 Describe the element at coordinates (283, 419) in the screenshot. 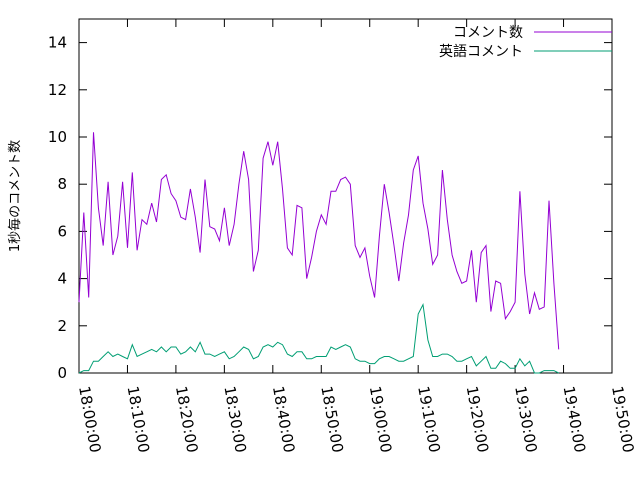

I see `x-tick-label: 18:40:00` at that location.